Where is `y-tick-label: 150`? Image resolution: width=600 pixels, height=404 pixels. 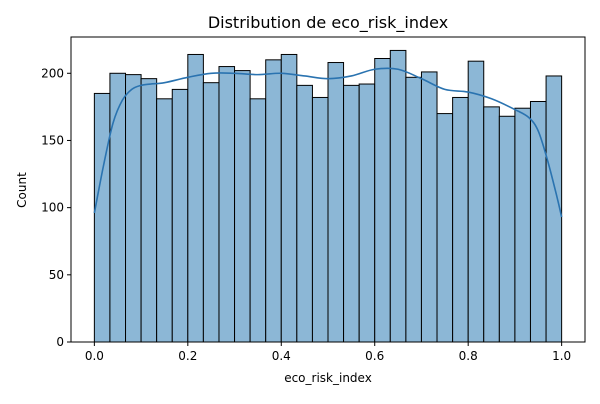
y-tick-label: 150 is located at coordinates (52, 140).